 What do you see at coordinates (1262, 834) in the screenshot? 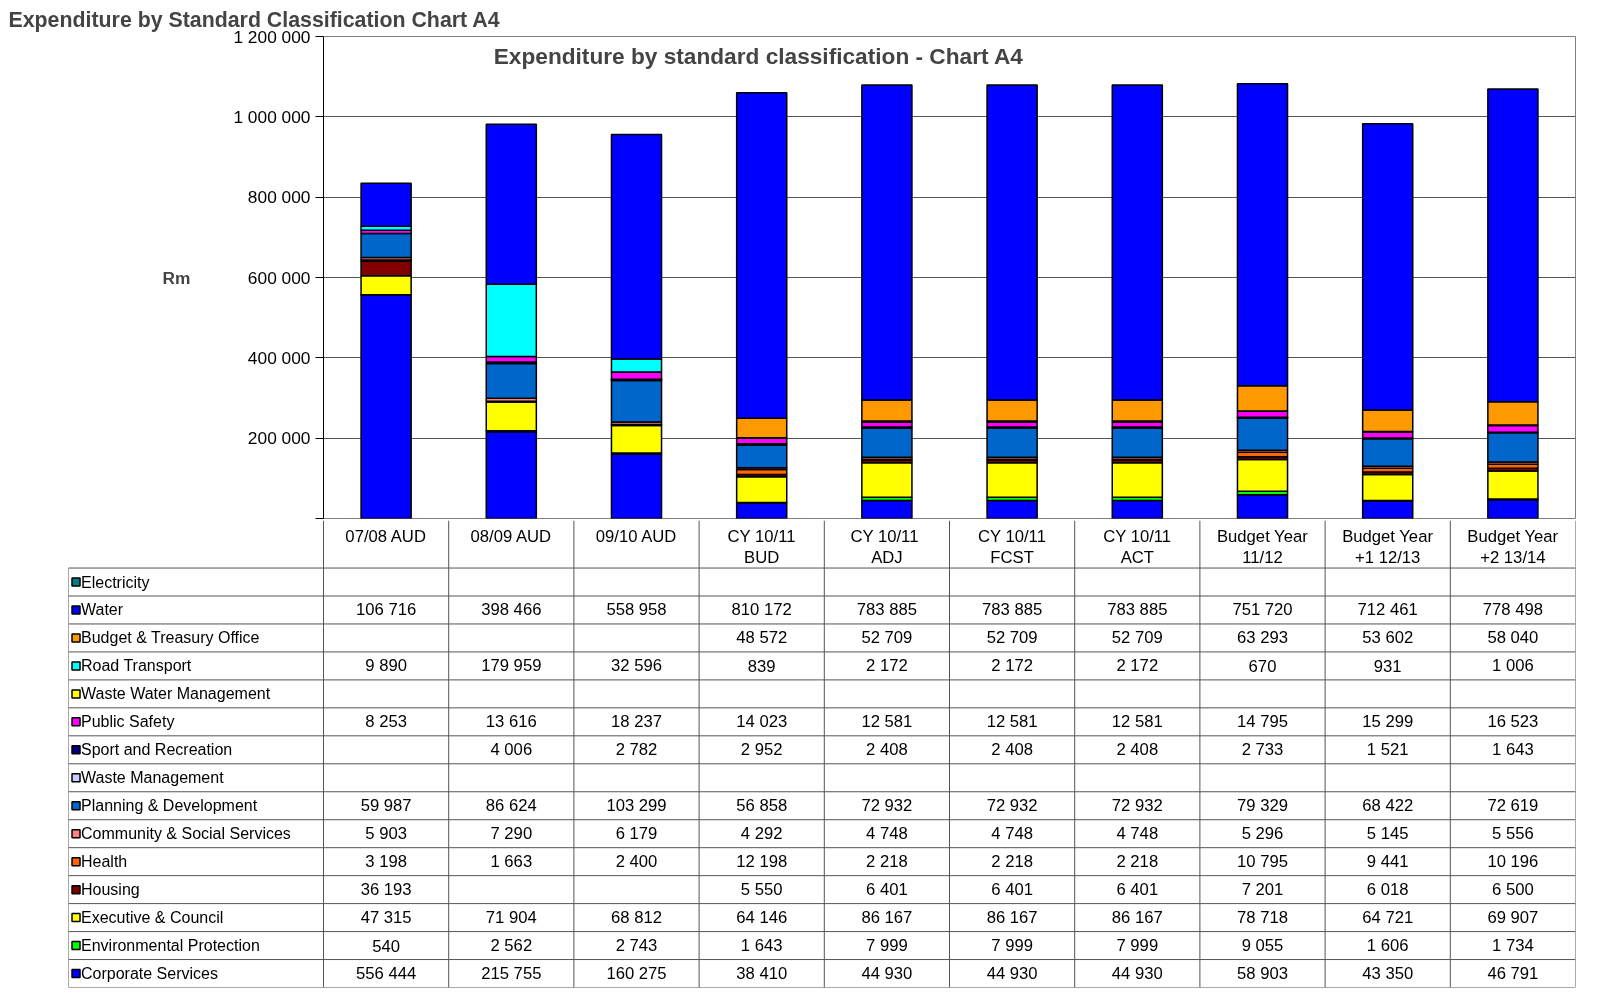
I see `data-label: 5 296` at bounding box center [1262, 834].